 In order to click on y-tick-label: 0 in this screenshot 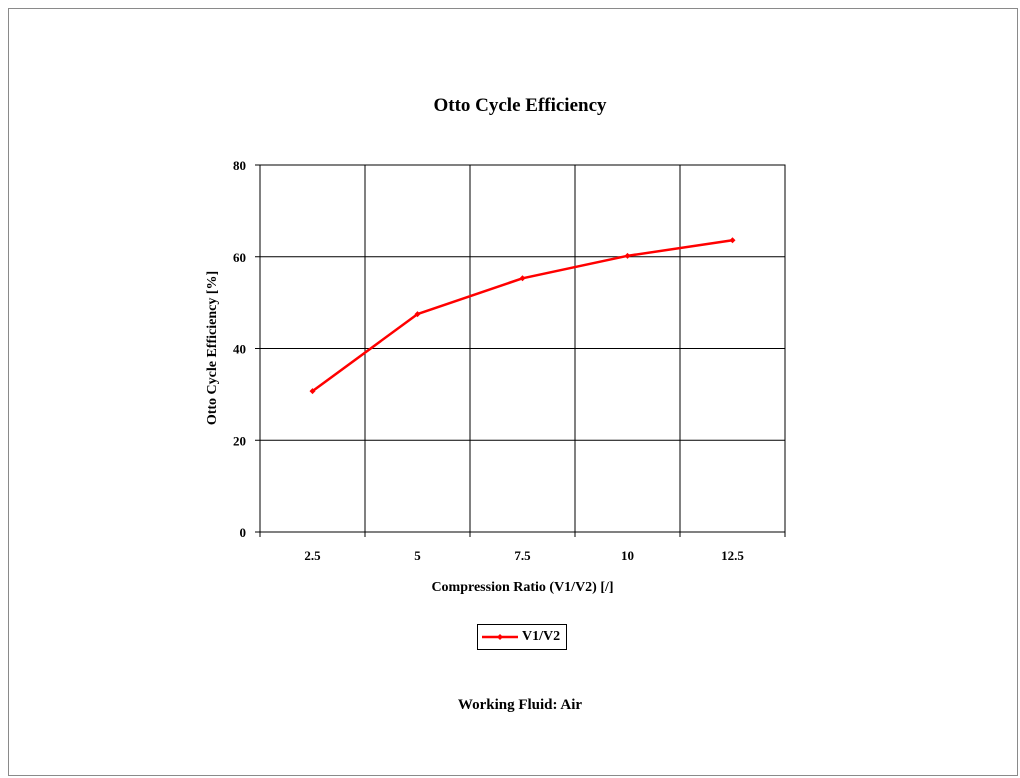, I will do `click(243, 532)`.